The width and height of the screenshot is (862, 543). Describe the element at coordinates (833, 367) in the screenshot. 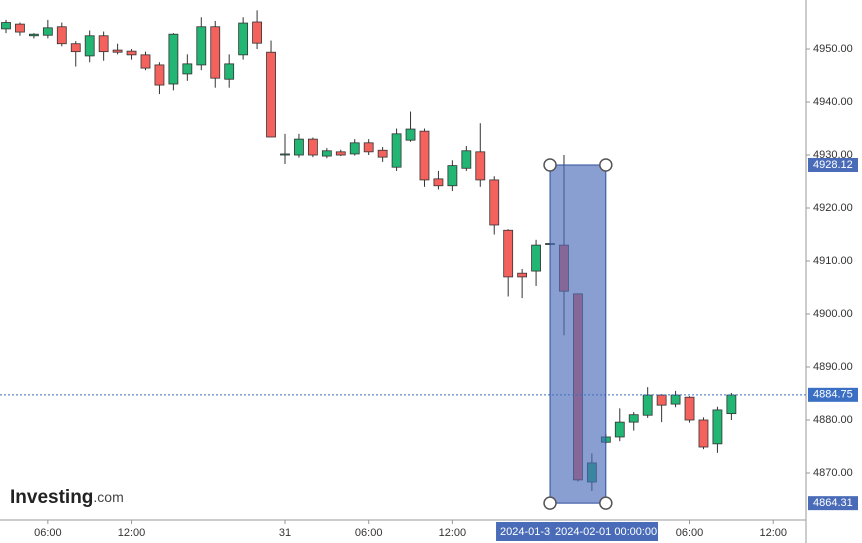

I see `y-tick-label: 4890.00` at that location.